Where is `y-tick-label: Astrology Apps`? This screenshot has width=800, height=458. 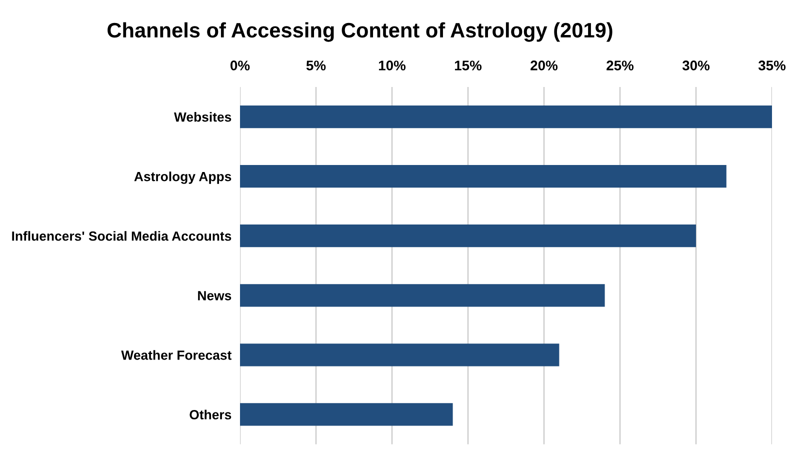 y-tick-label: Astrology Apps is located at coordinates (183, 178).